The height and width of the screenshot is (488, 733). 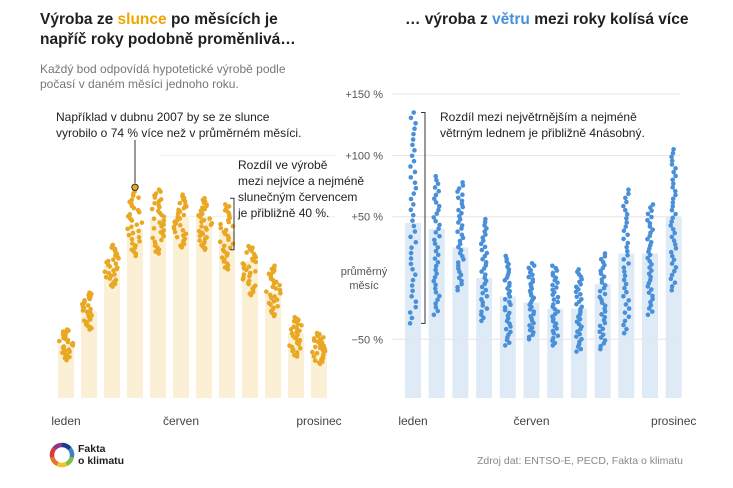 I want to click on logo-icon, so click(x=62, y=455).